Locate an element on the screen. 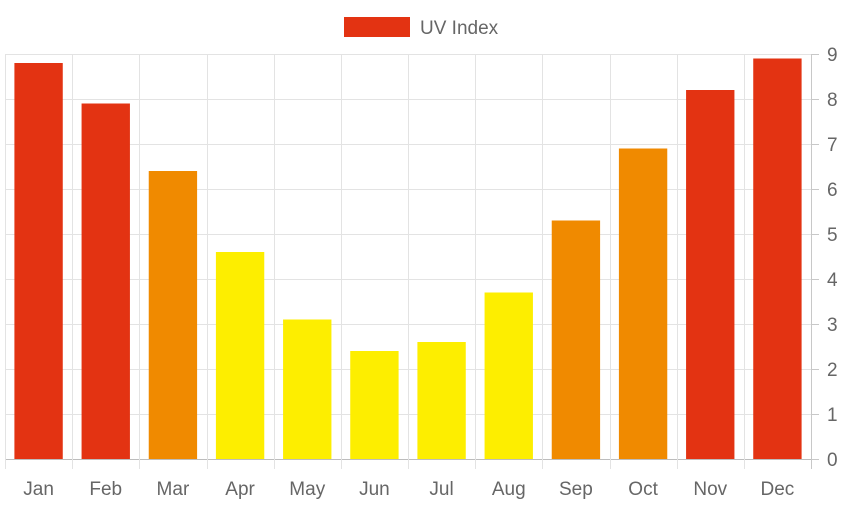 This screenshot has height=510, width=850. y-tick-label: 8 is located at coordinates (832, 100).